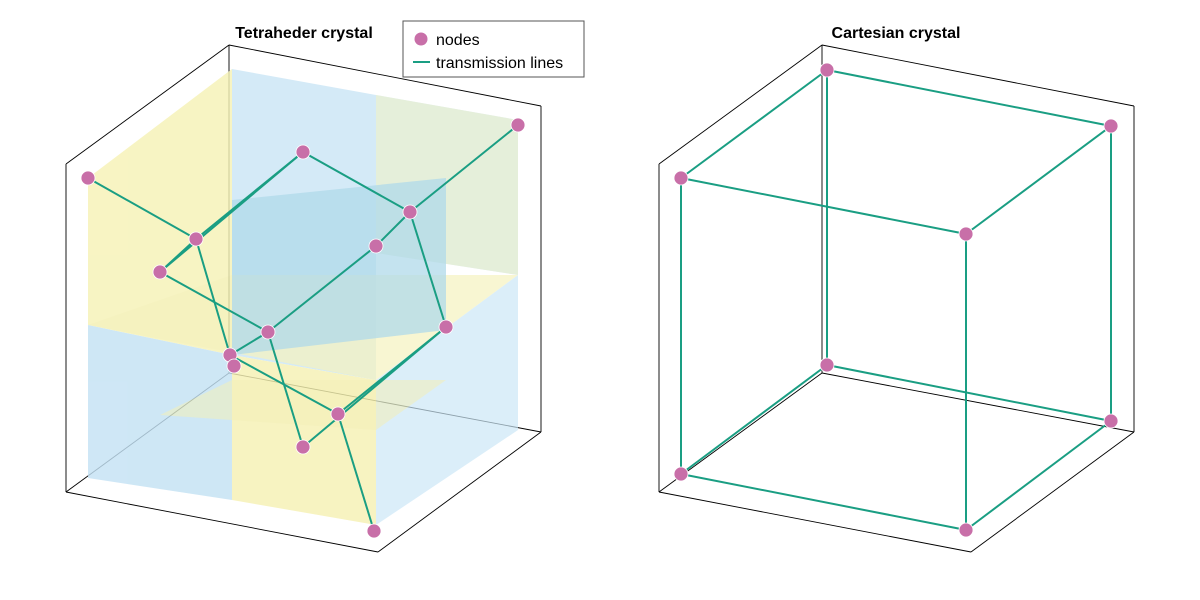  Describe the element at coordinates (499, 63) in the screenshot. I see `legend-lines-label: transmission lines` at that location.